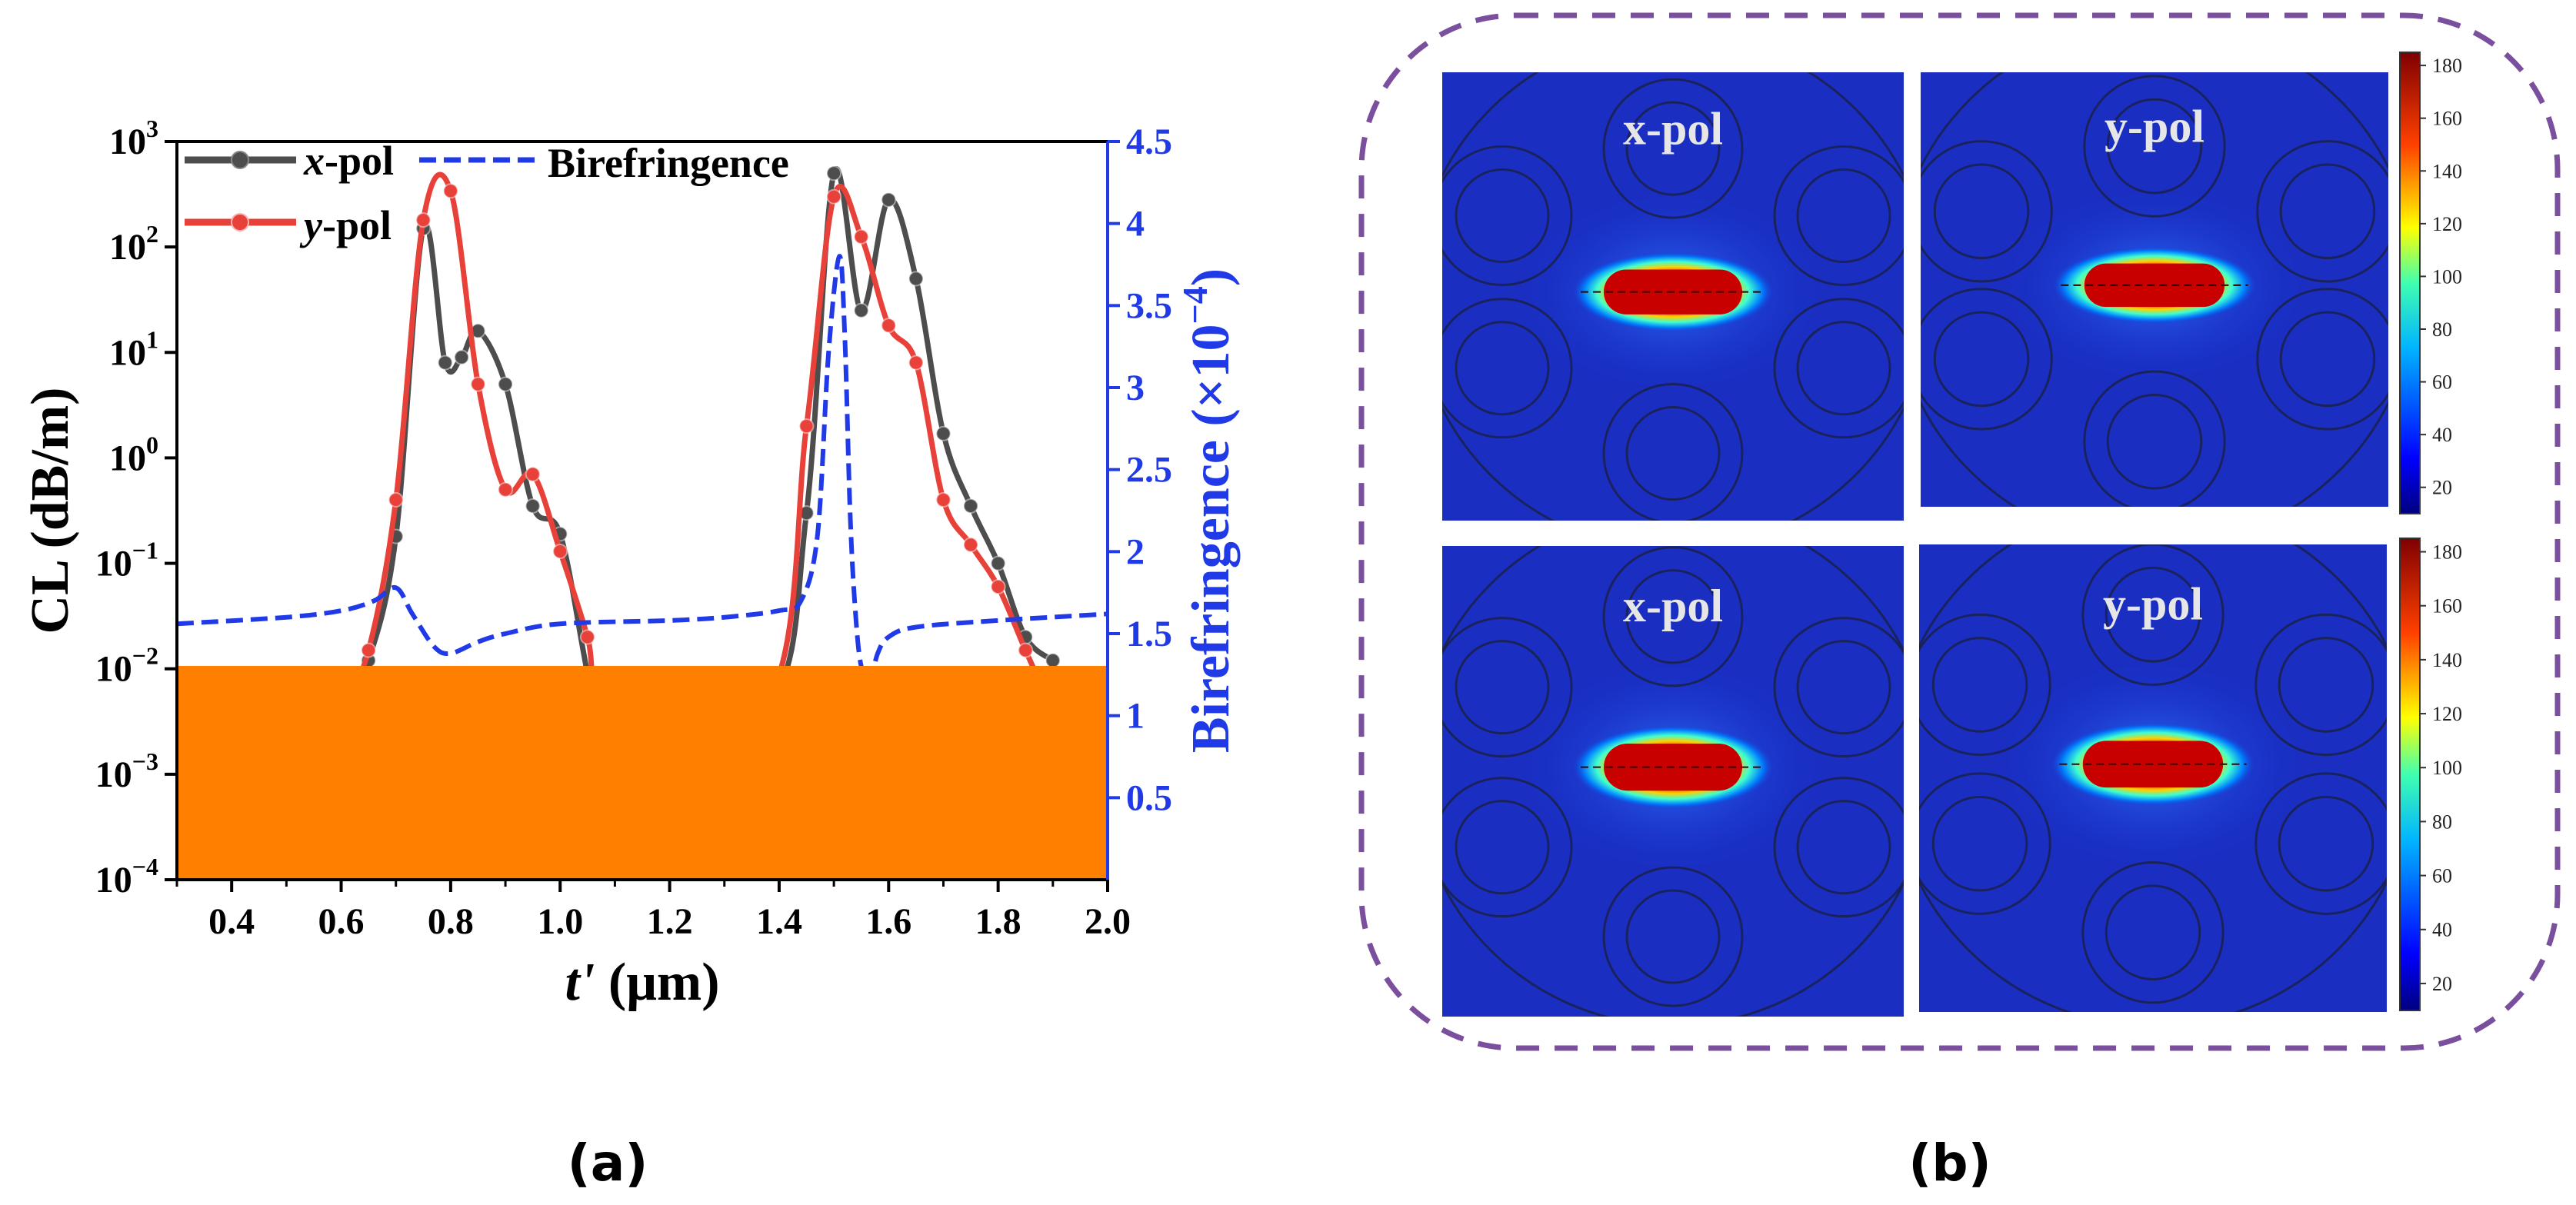  What do you see at coordinates (1135, 551) in the screenshot?
I see `y2-tick-label: 2` at bounding box center [1135, 551].